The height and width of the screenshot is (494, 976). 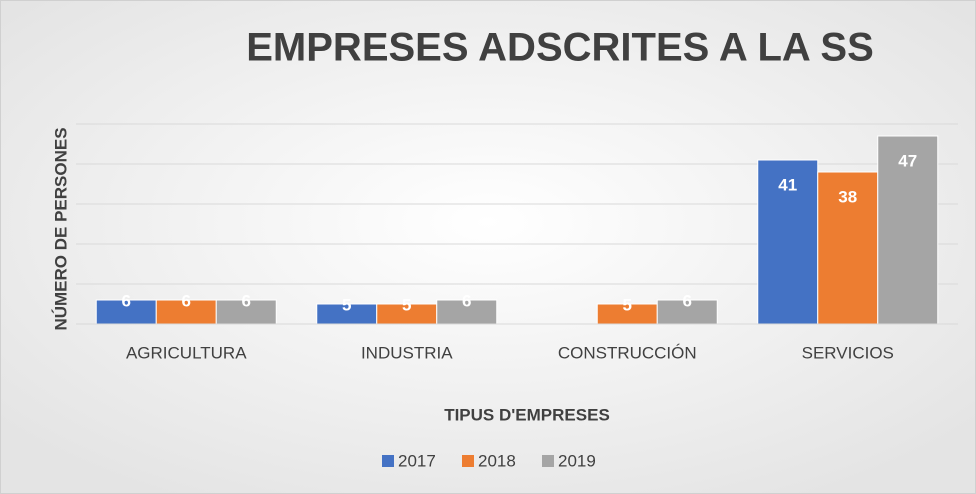 What do you see at coordinates (60, 228) in the screenshot?
I see `y-axis-label: NÚMERO DE PERSONES` at bounding box center [60, 228].